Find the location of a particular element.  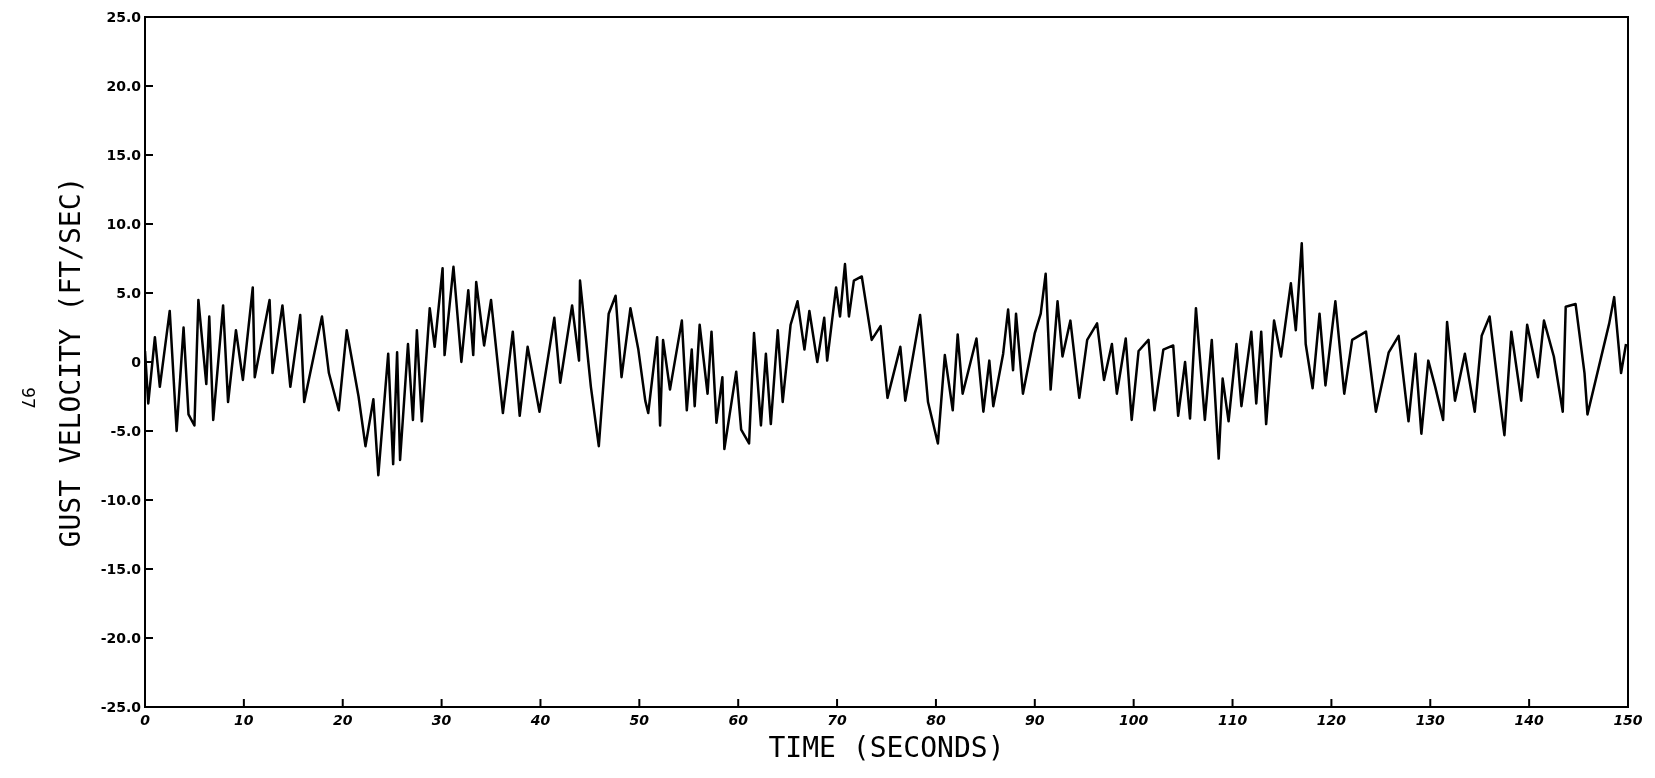

x-tick-label: 110 is located at coordinates (1232, 720).